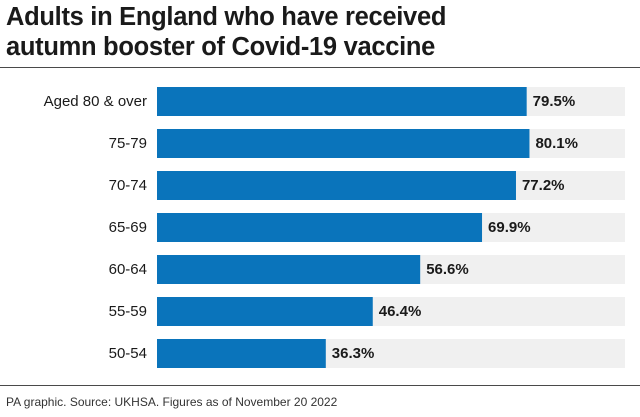 The width and height of the screenshot is (640, 417). What do you see at coordinates (320, 385) in the screenshot?
I see `bottom-divider` at bounding box center [320, 385].